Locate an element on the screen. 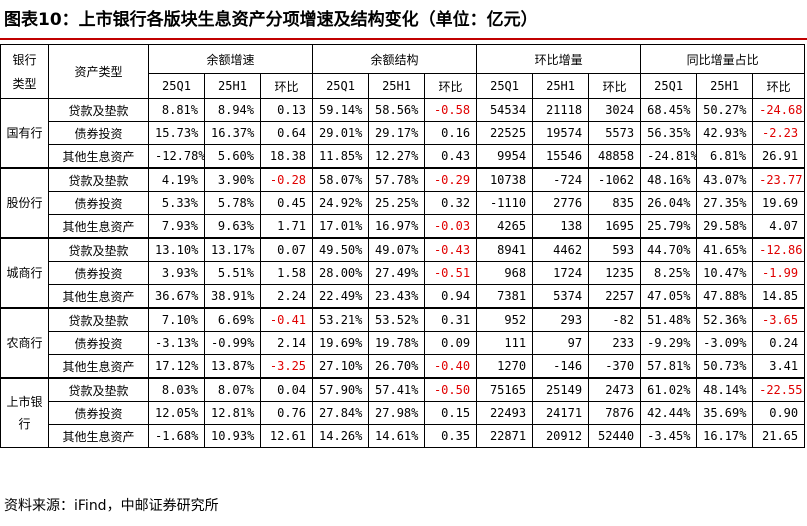 This screenshot has height=526, width=807. value-cell: 18.38 is located at coordinates (286, 156).